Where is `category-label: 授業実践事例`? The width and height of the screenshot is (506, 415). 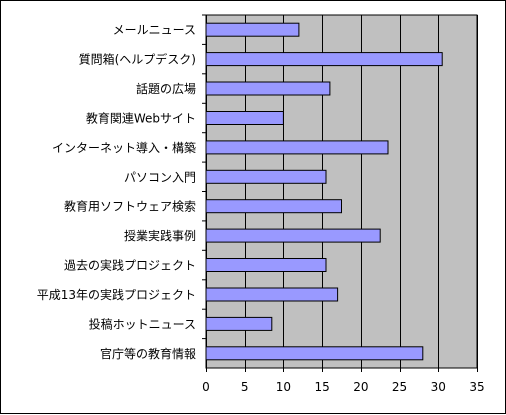
category-label: 授業実践事例 is located at coordinates (160, 235).